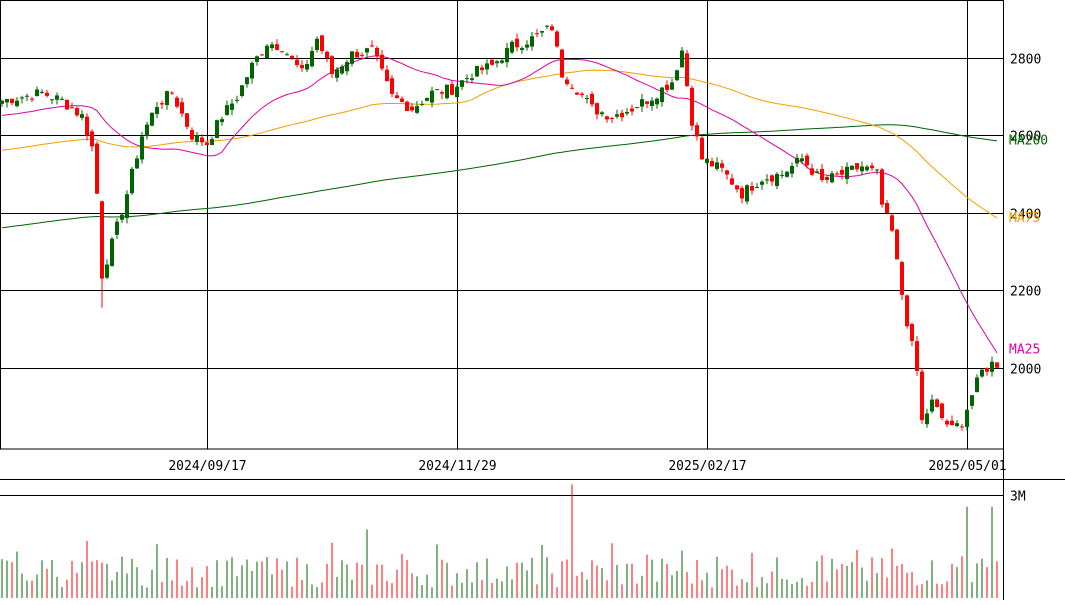 Image resolution: width=1065 pixels, height=605 pixels. I want to click on date-tick-label: 2025/05/01, so click(967, 466).